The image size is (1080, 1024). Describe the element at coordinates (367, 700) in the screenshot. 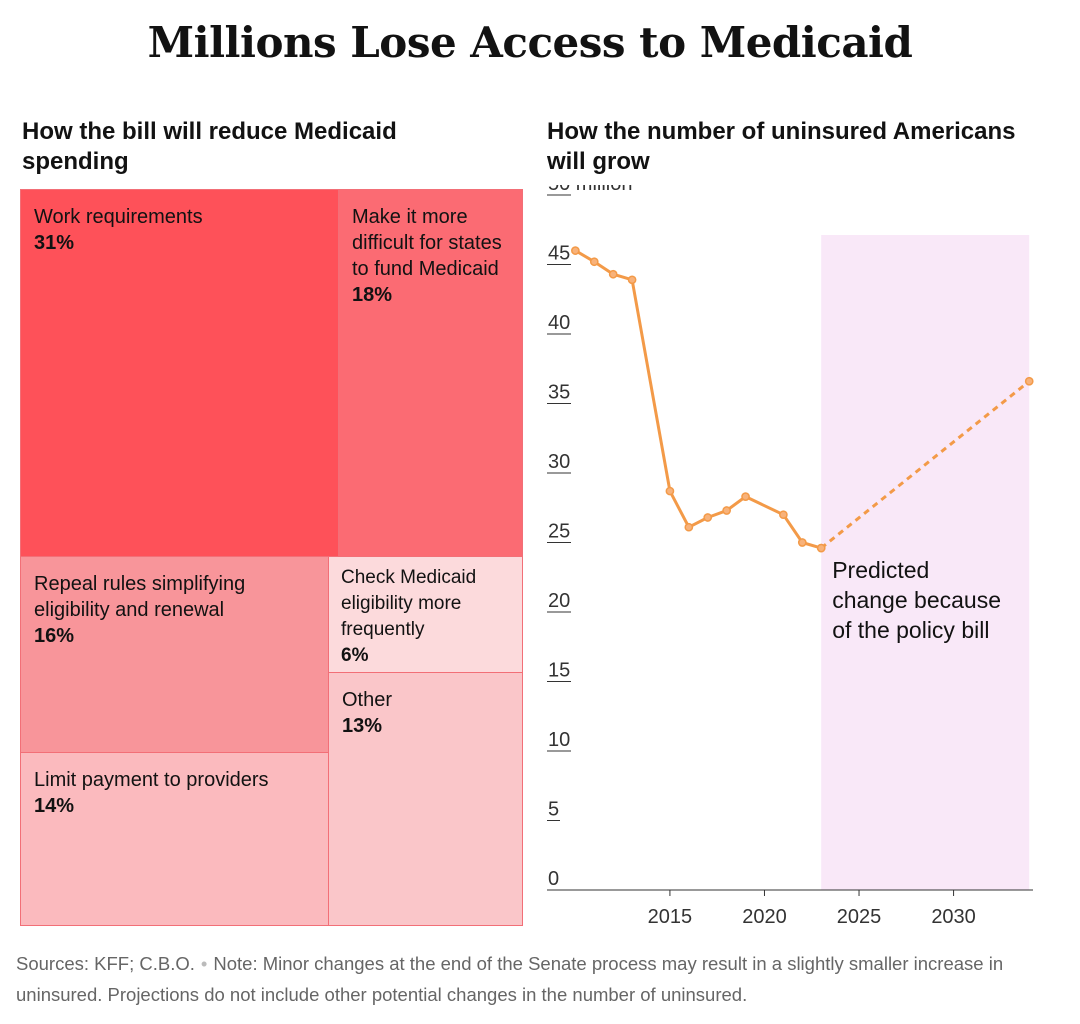

I see `treemap-category: Other` at that location.